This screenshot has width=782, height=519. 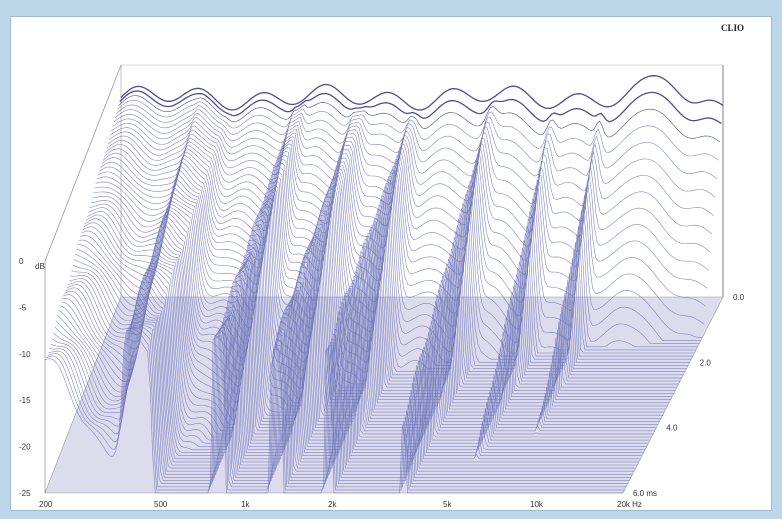 I want to click on top-left-edge, so click(x=83, y=163).